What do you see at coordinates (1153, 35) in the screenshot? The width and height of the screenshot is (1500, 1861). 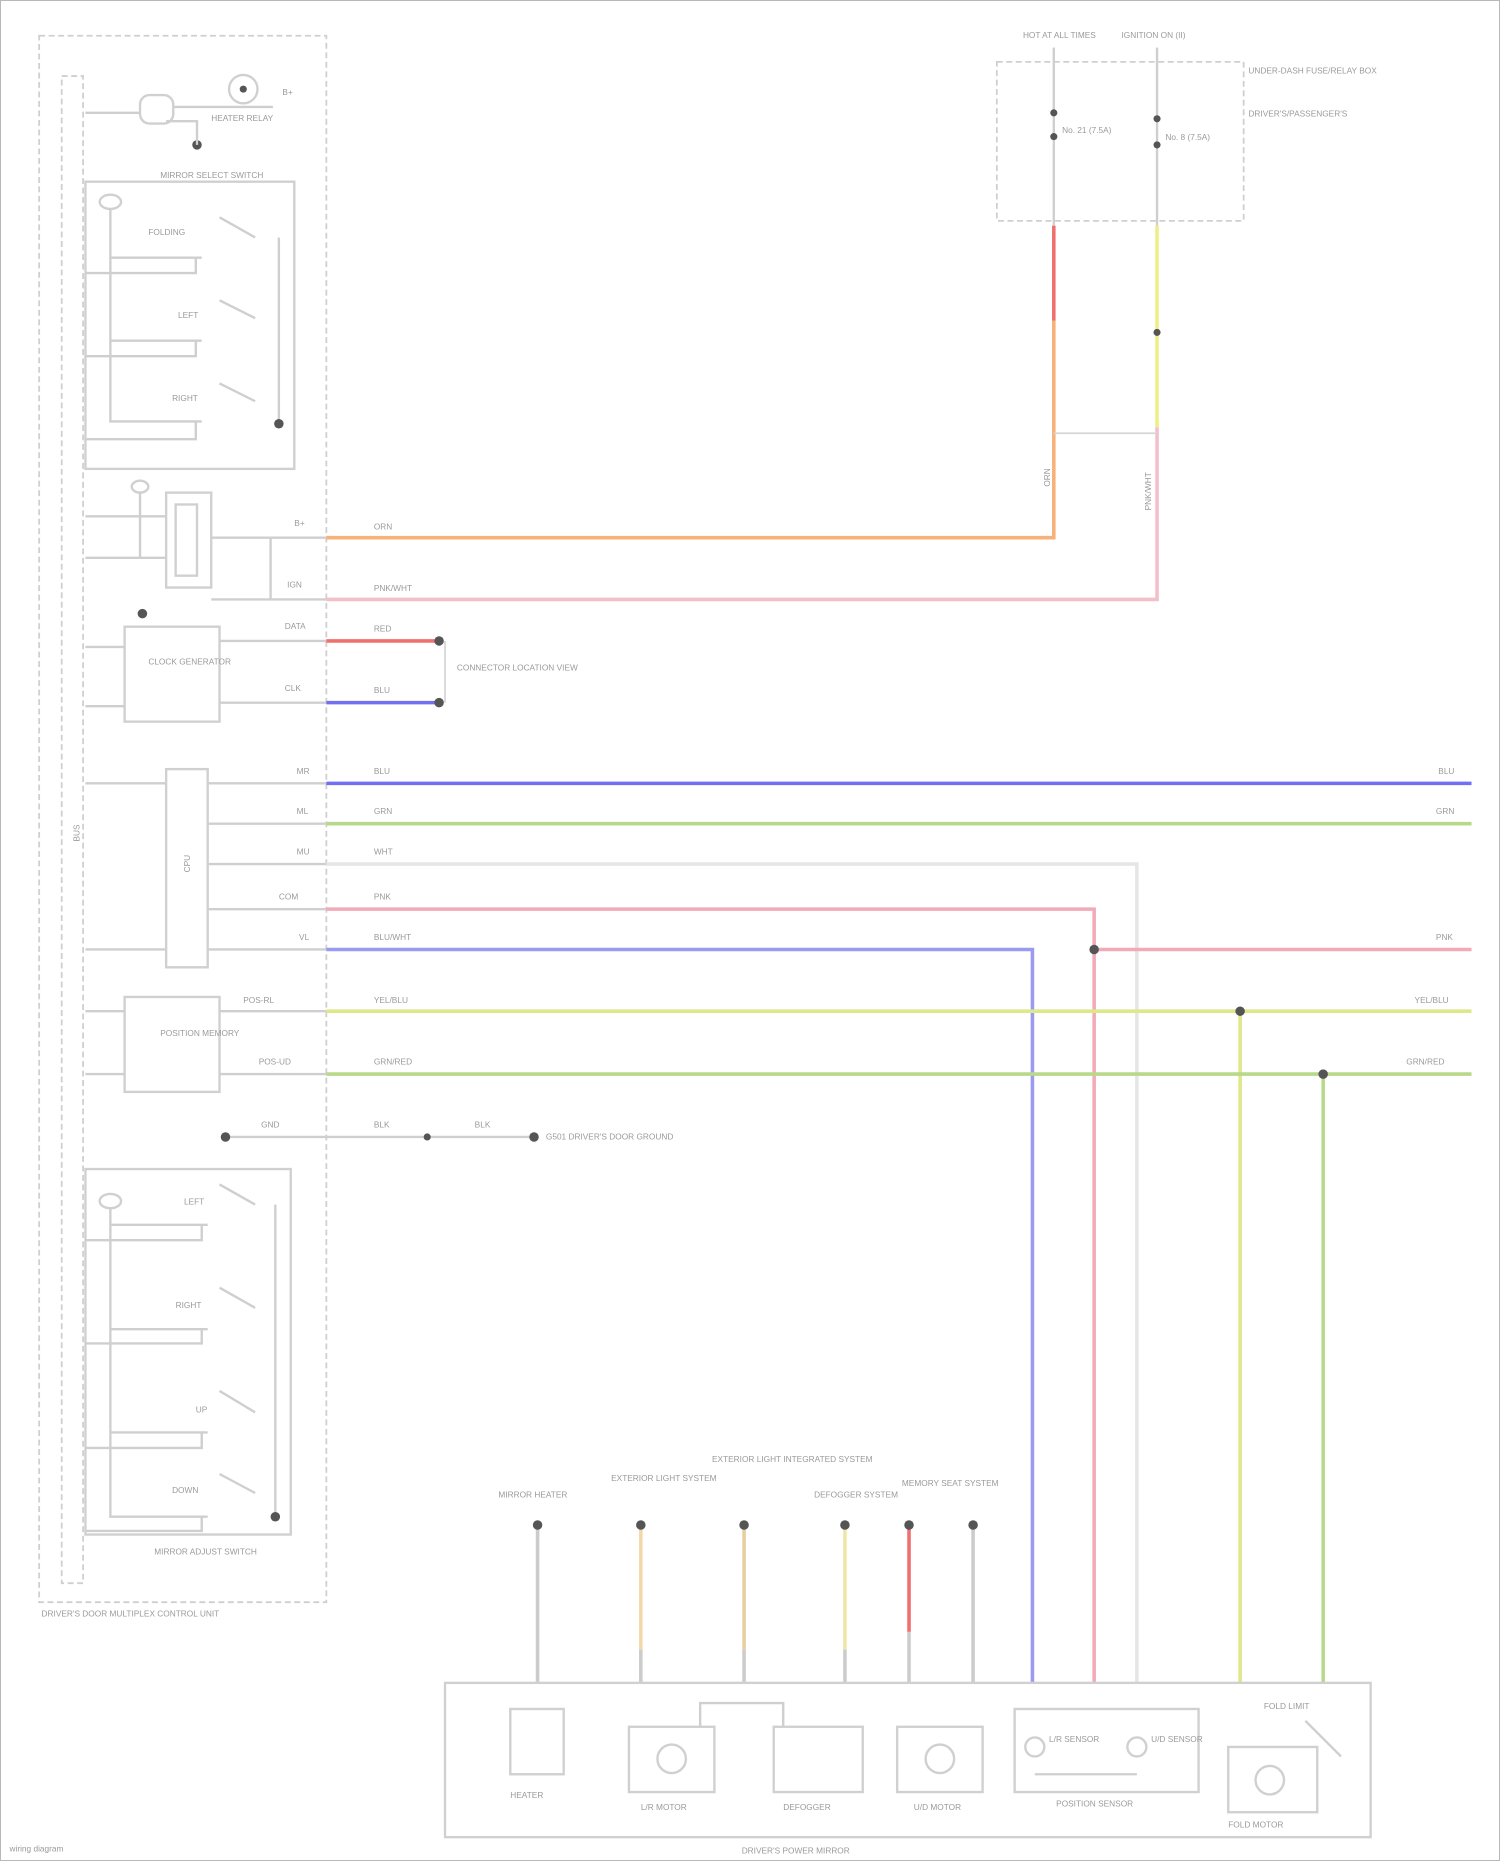 I see `svg-text: IGNITION ON (II)` at bounding box center [1153, 35].